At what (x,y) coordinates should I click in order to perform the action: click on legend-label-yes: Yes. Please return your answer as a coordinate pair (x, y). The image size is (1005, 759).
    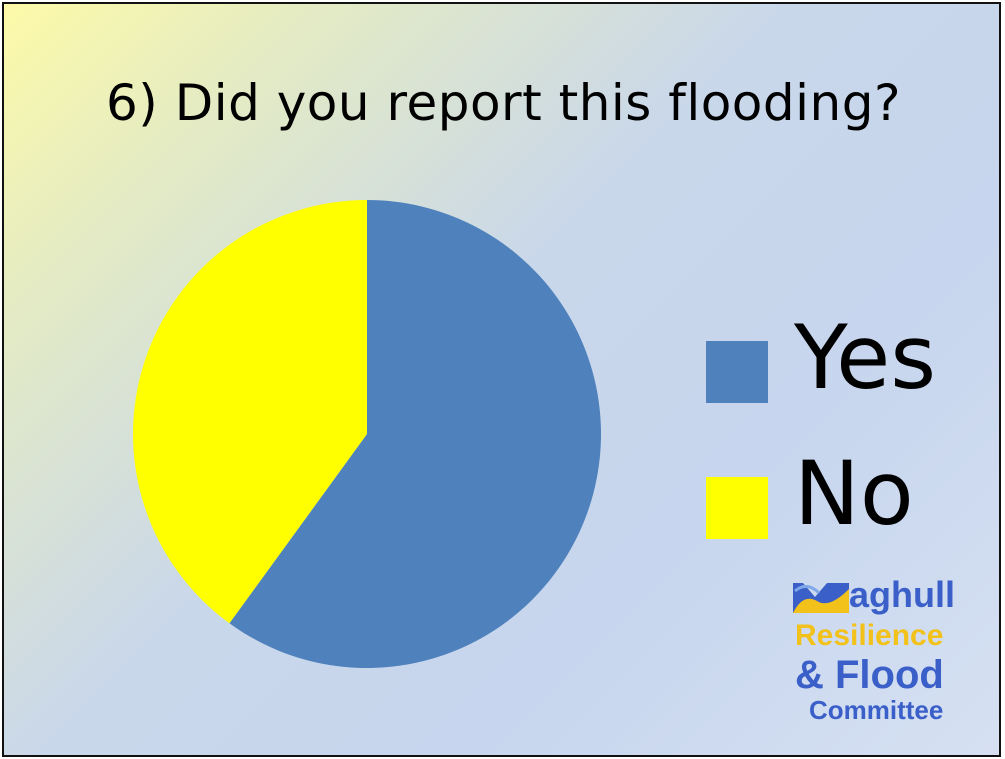
    Looking at the image, I should click on (865, 357).